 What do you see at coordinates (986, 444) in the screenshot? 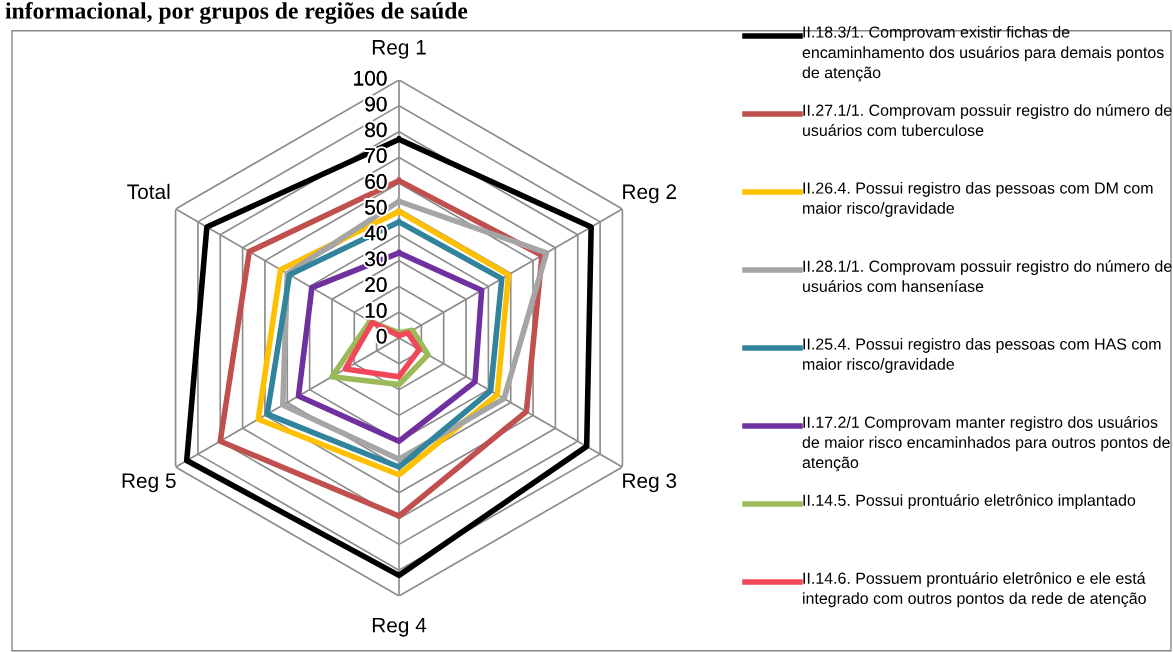
I see `legend-label: II.17.2/1 Comprovam manter registro dos usuários de maior risco encaminhados para outros pontos de atenção` at bounding box center [986, 444].